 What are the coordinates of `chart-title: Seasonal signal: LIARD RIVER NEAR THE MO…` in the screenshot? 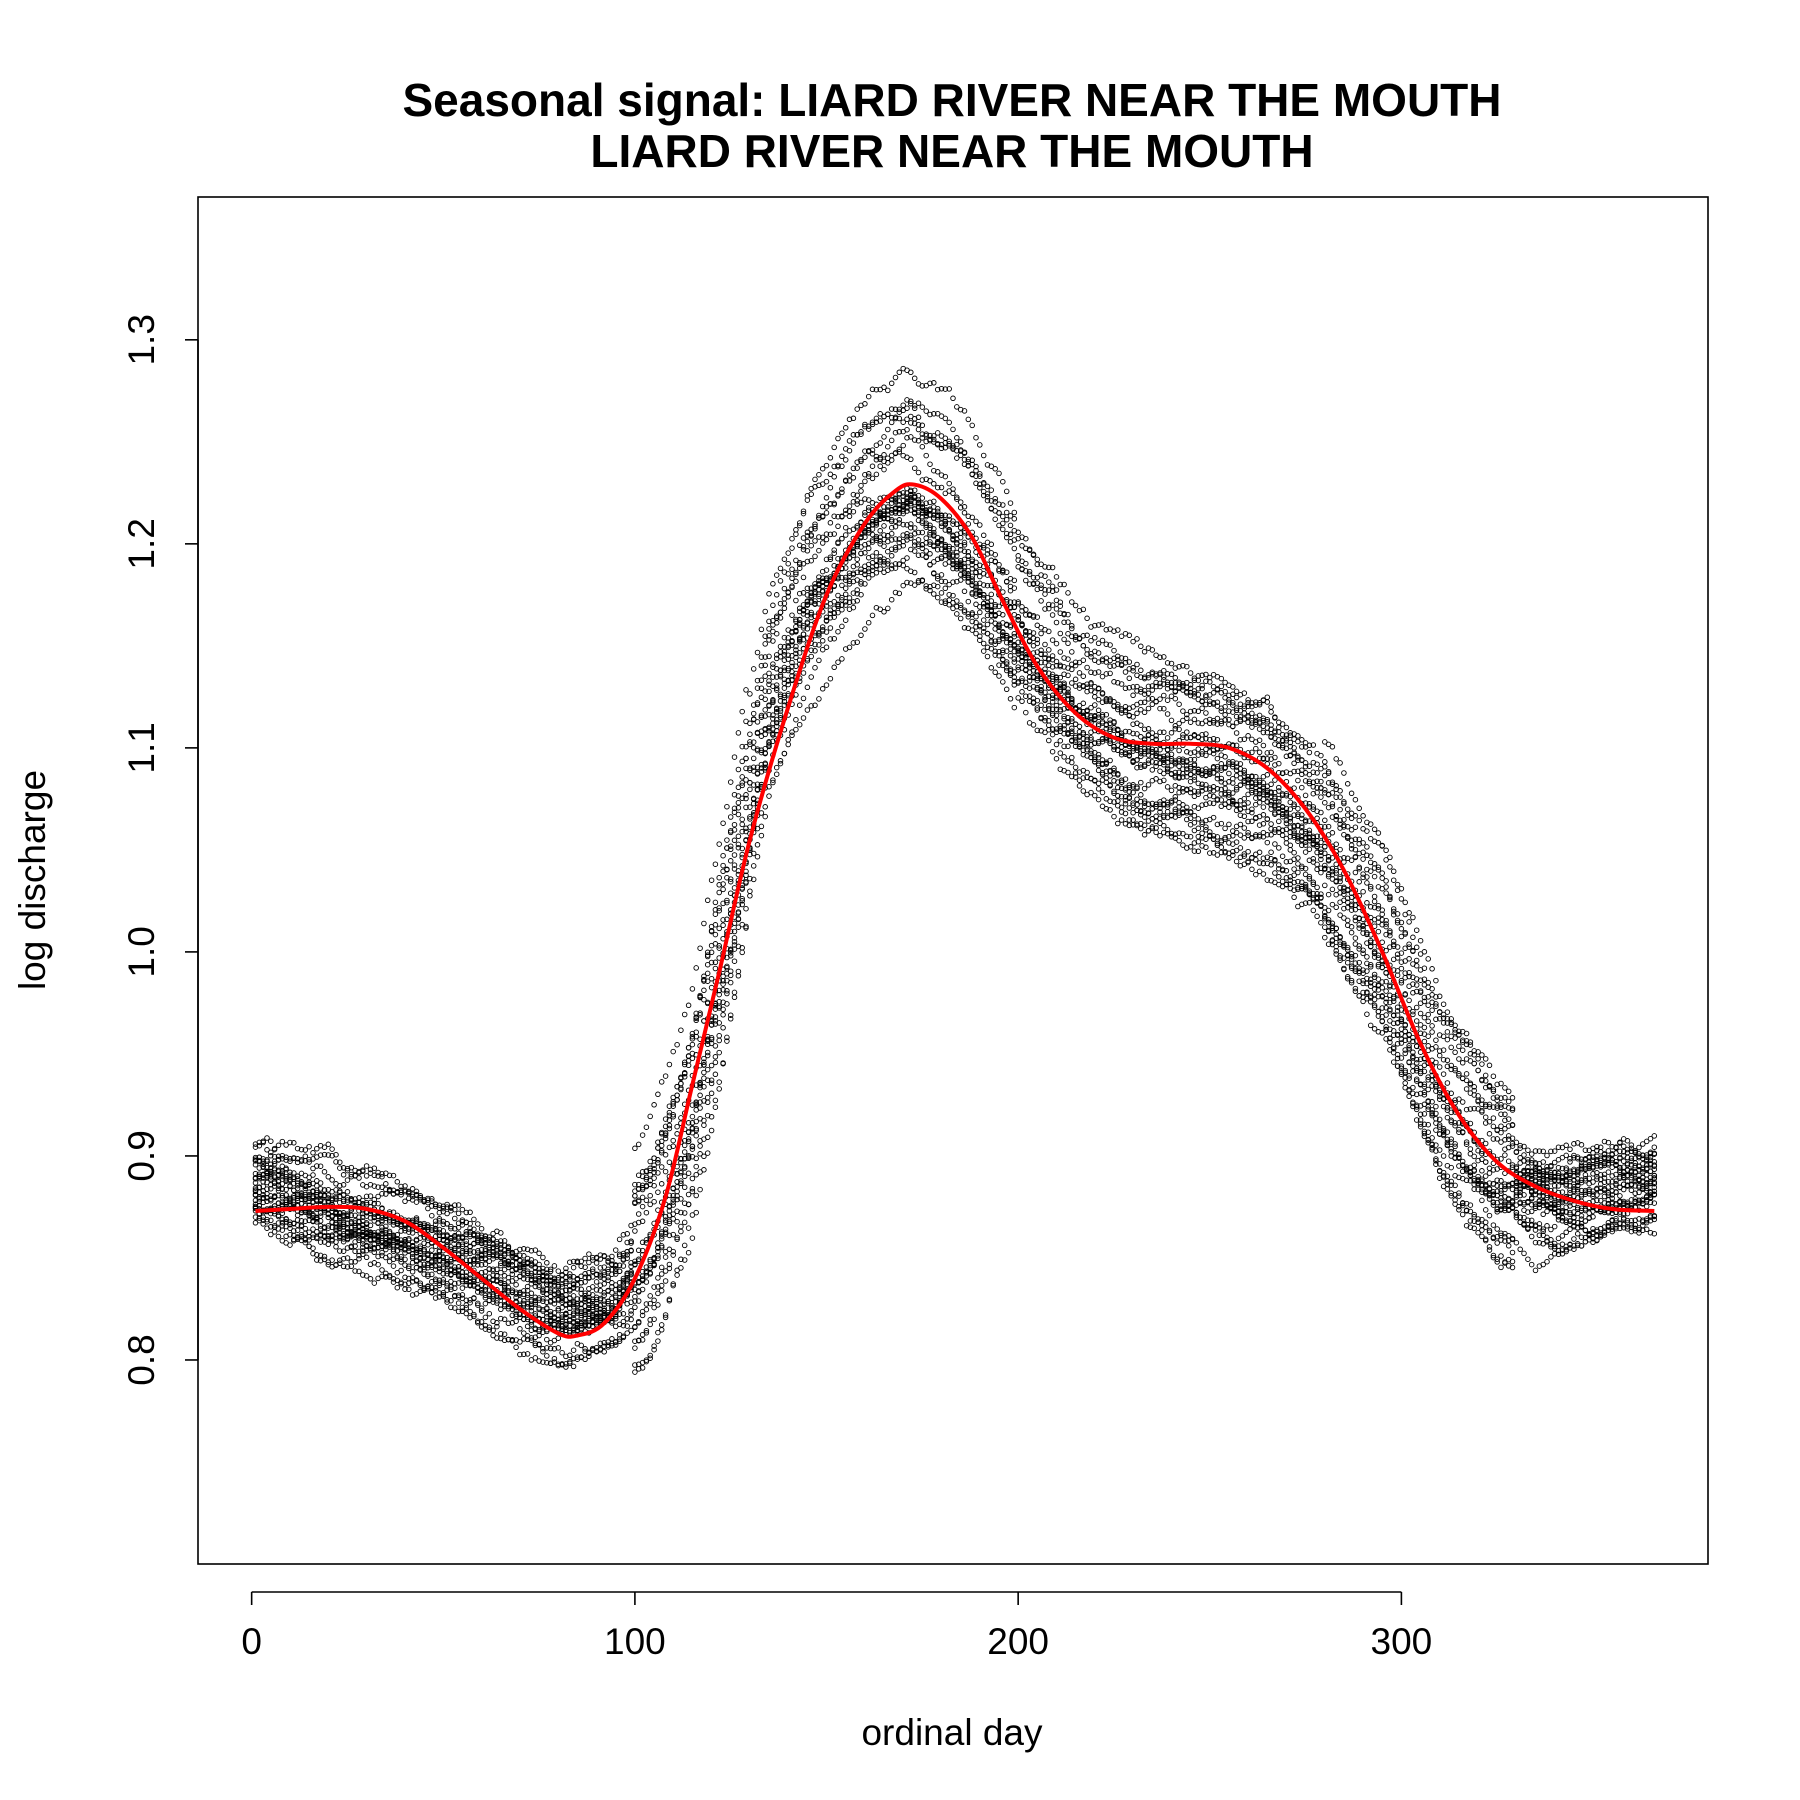 It's located at (951, 100).